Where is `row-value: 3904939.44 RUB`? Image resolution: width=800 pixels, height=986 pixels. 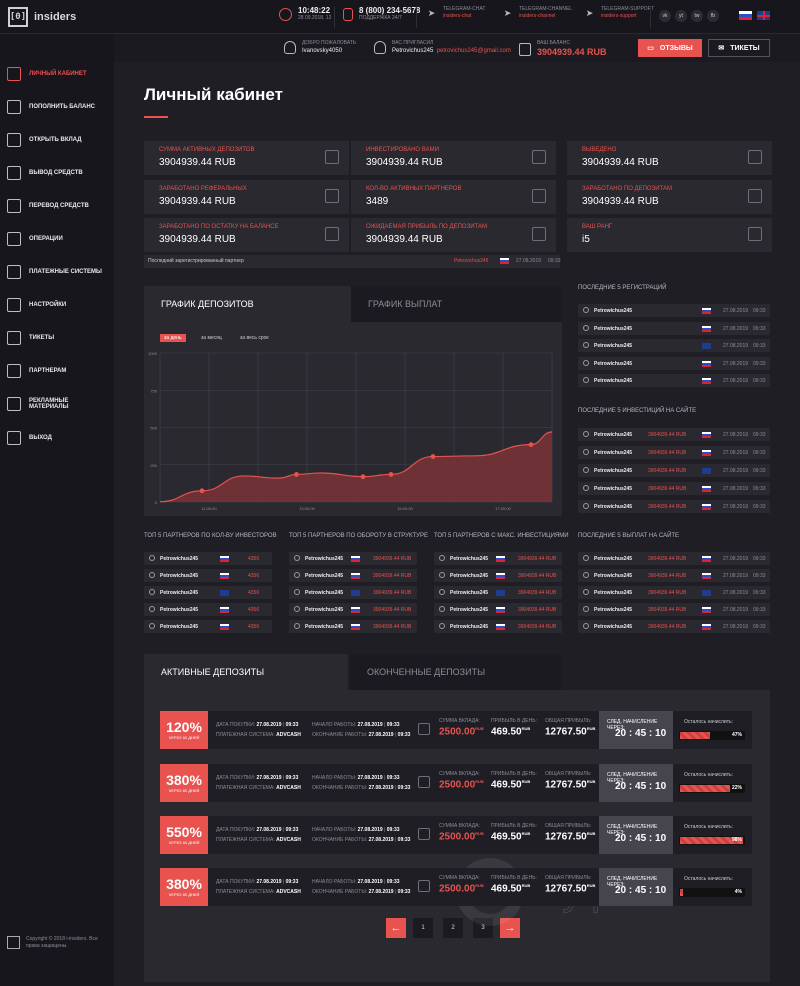 row-value: 3904939.44 RUB is located at coordinates (392, 576).